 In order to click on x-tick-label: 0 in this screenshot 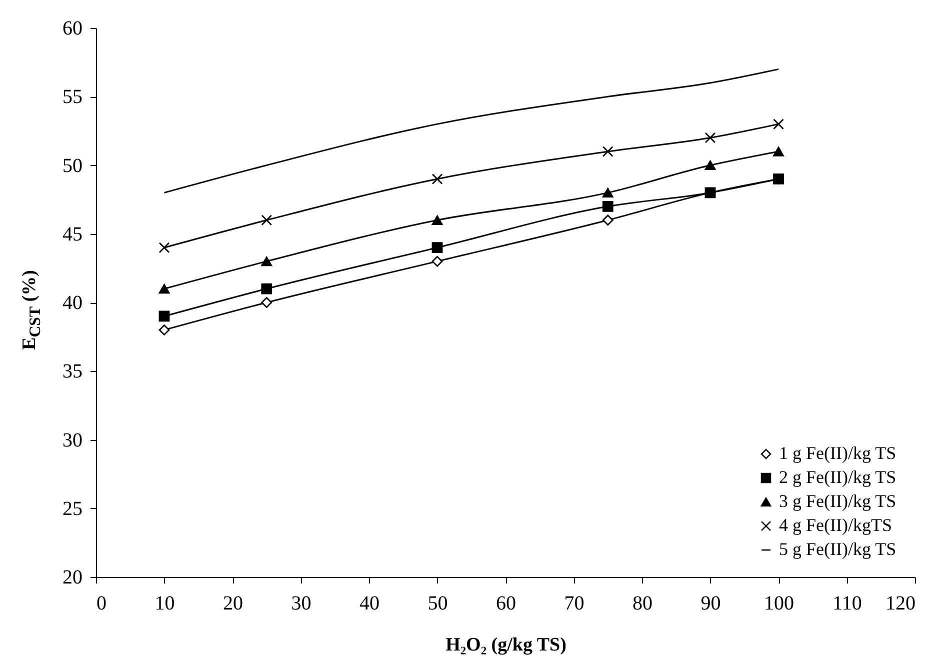, I will do `click(101, 603)`.